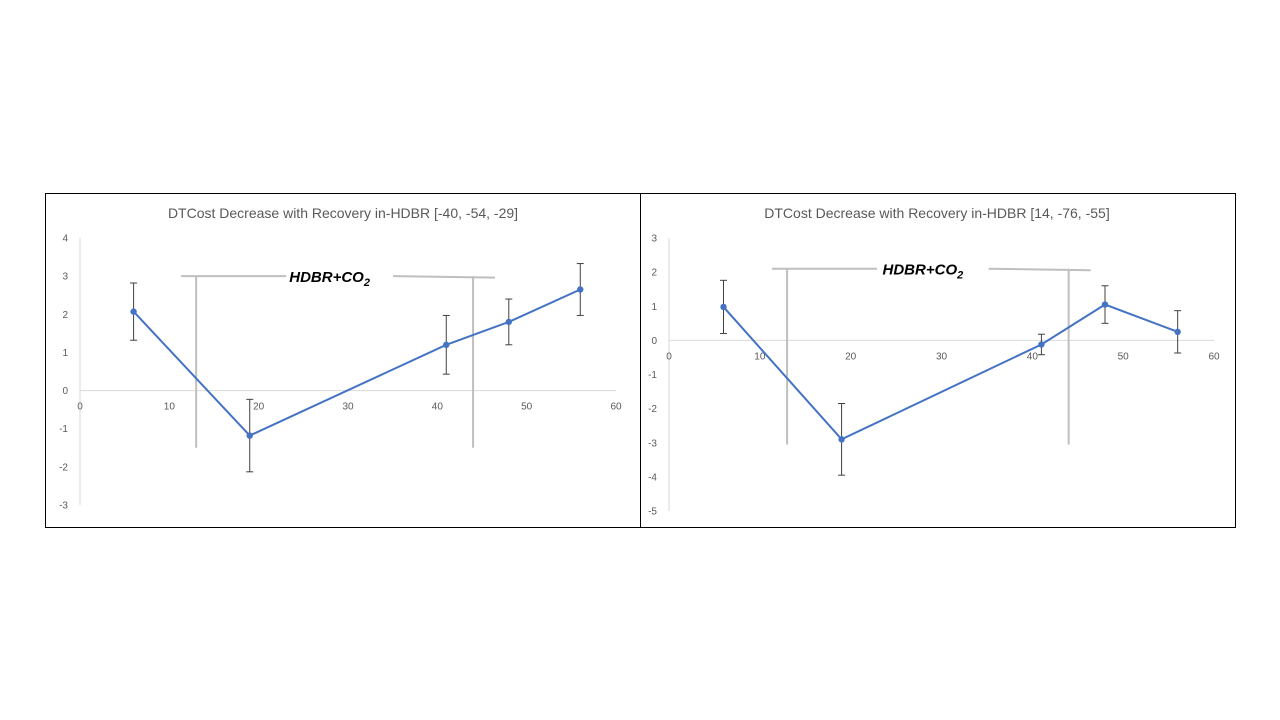 The height and width of the screenshot is (720, 1280). What do you see at coordinates (652, 512) in the screenshot?
I see `y-tick-label: -5` at bounding box center [652, 512].